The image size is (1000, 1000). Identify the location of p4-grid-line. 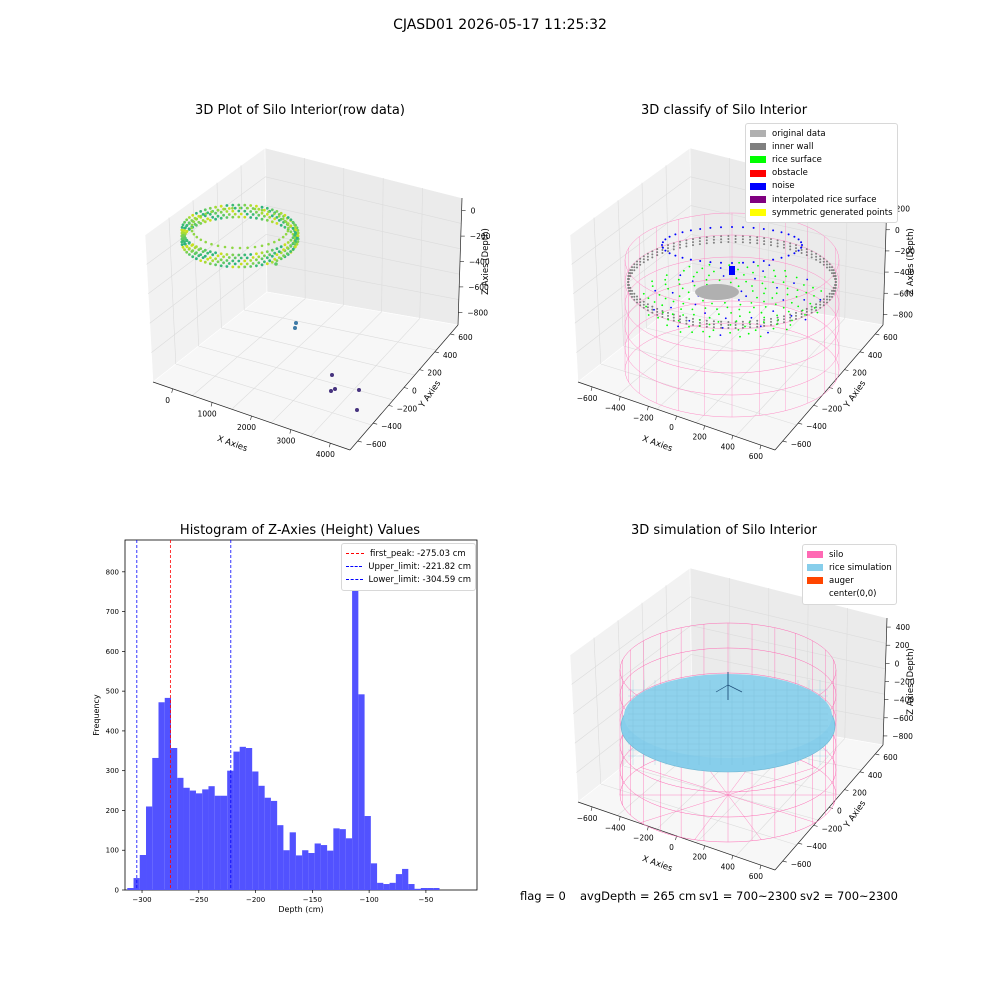
(846, 673).